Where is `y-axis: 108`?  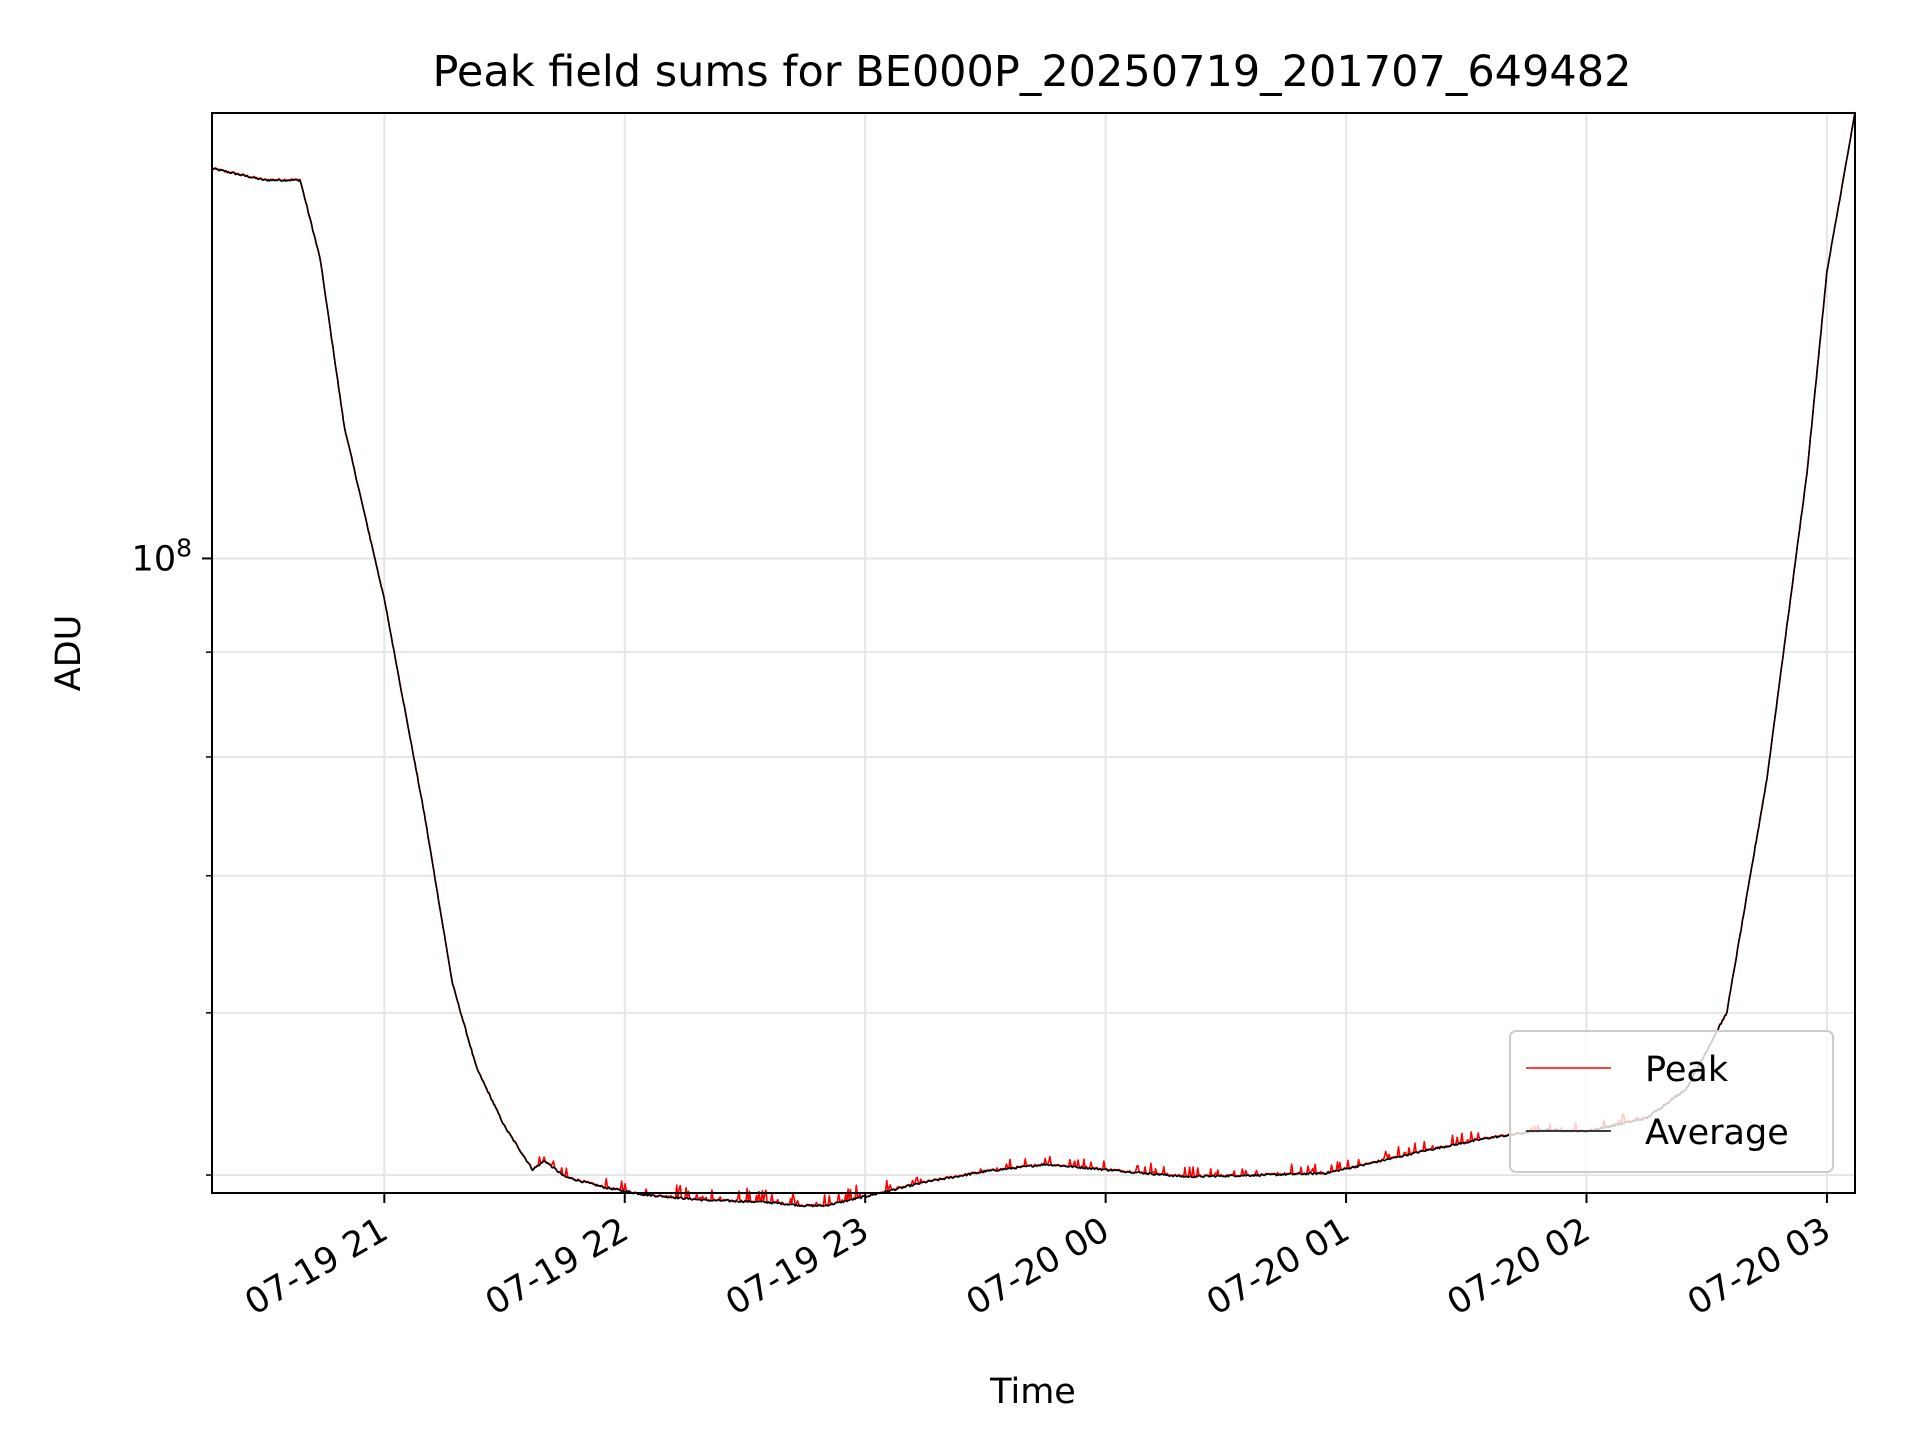 y-axis: 108 is located at coordinates (172, 854).